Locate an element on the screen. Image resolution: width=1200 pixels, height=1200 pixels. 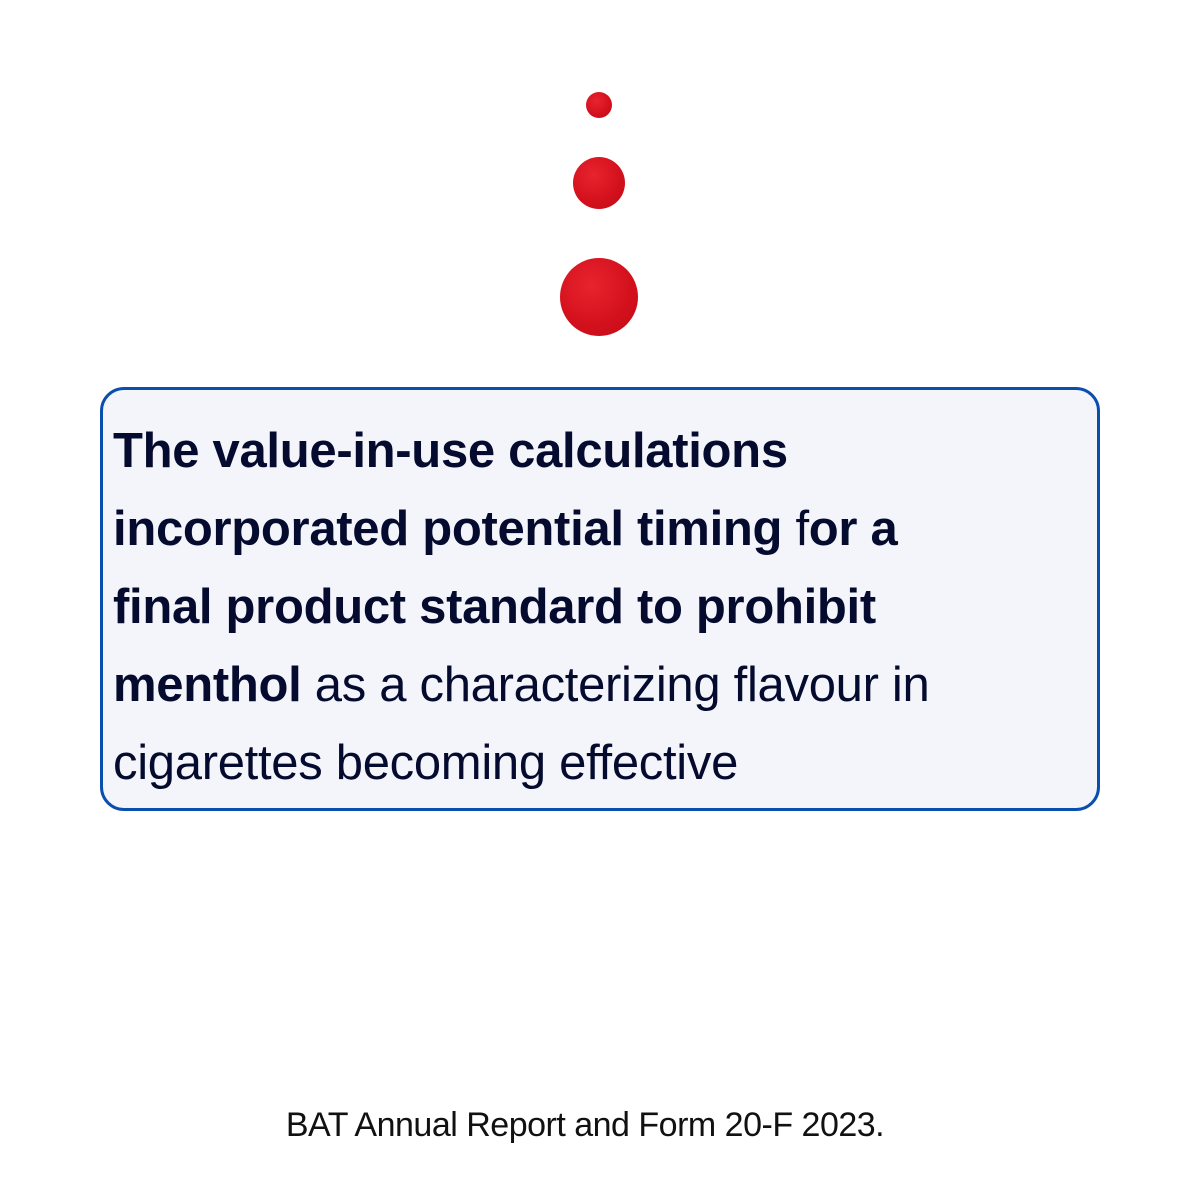
quote-line-4: menthol as a characterizing flavour in is located at coordinates (521, 685).